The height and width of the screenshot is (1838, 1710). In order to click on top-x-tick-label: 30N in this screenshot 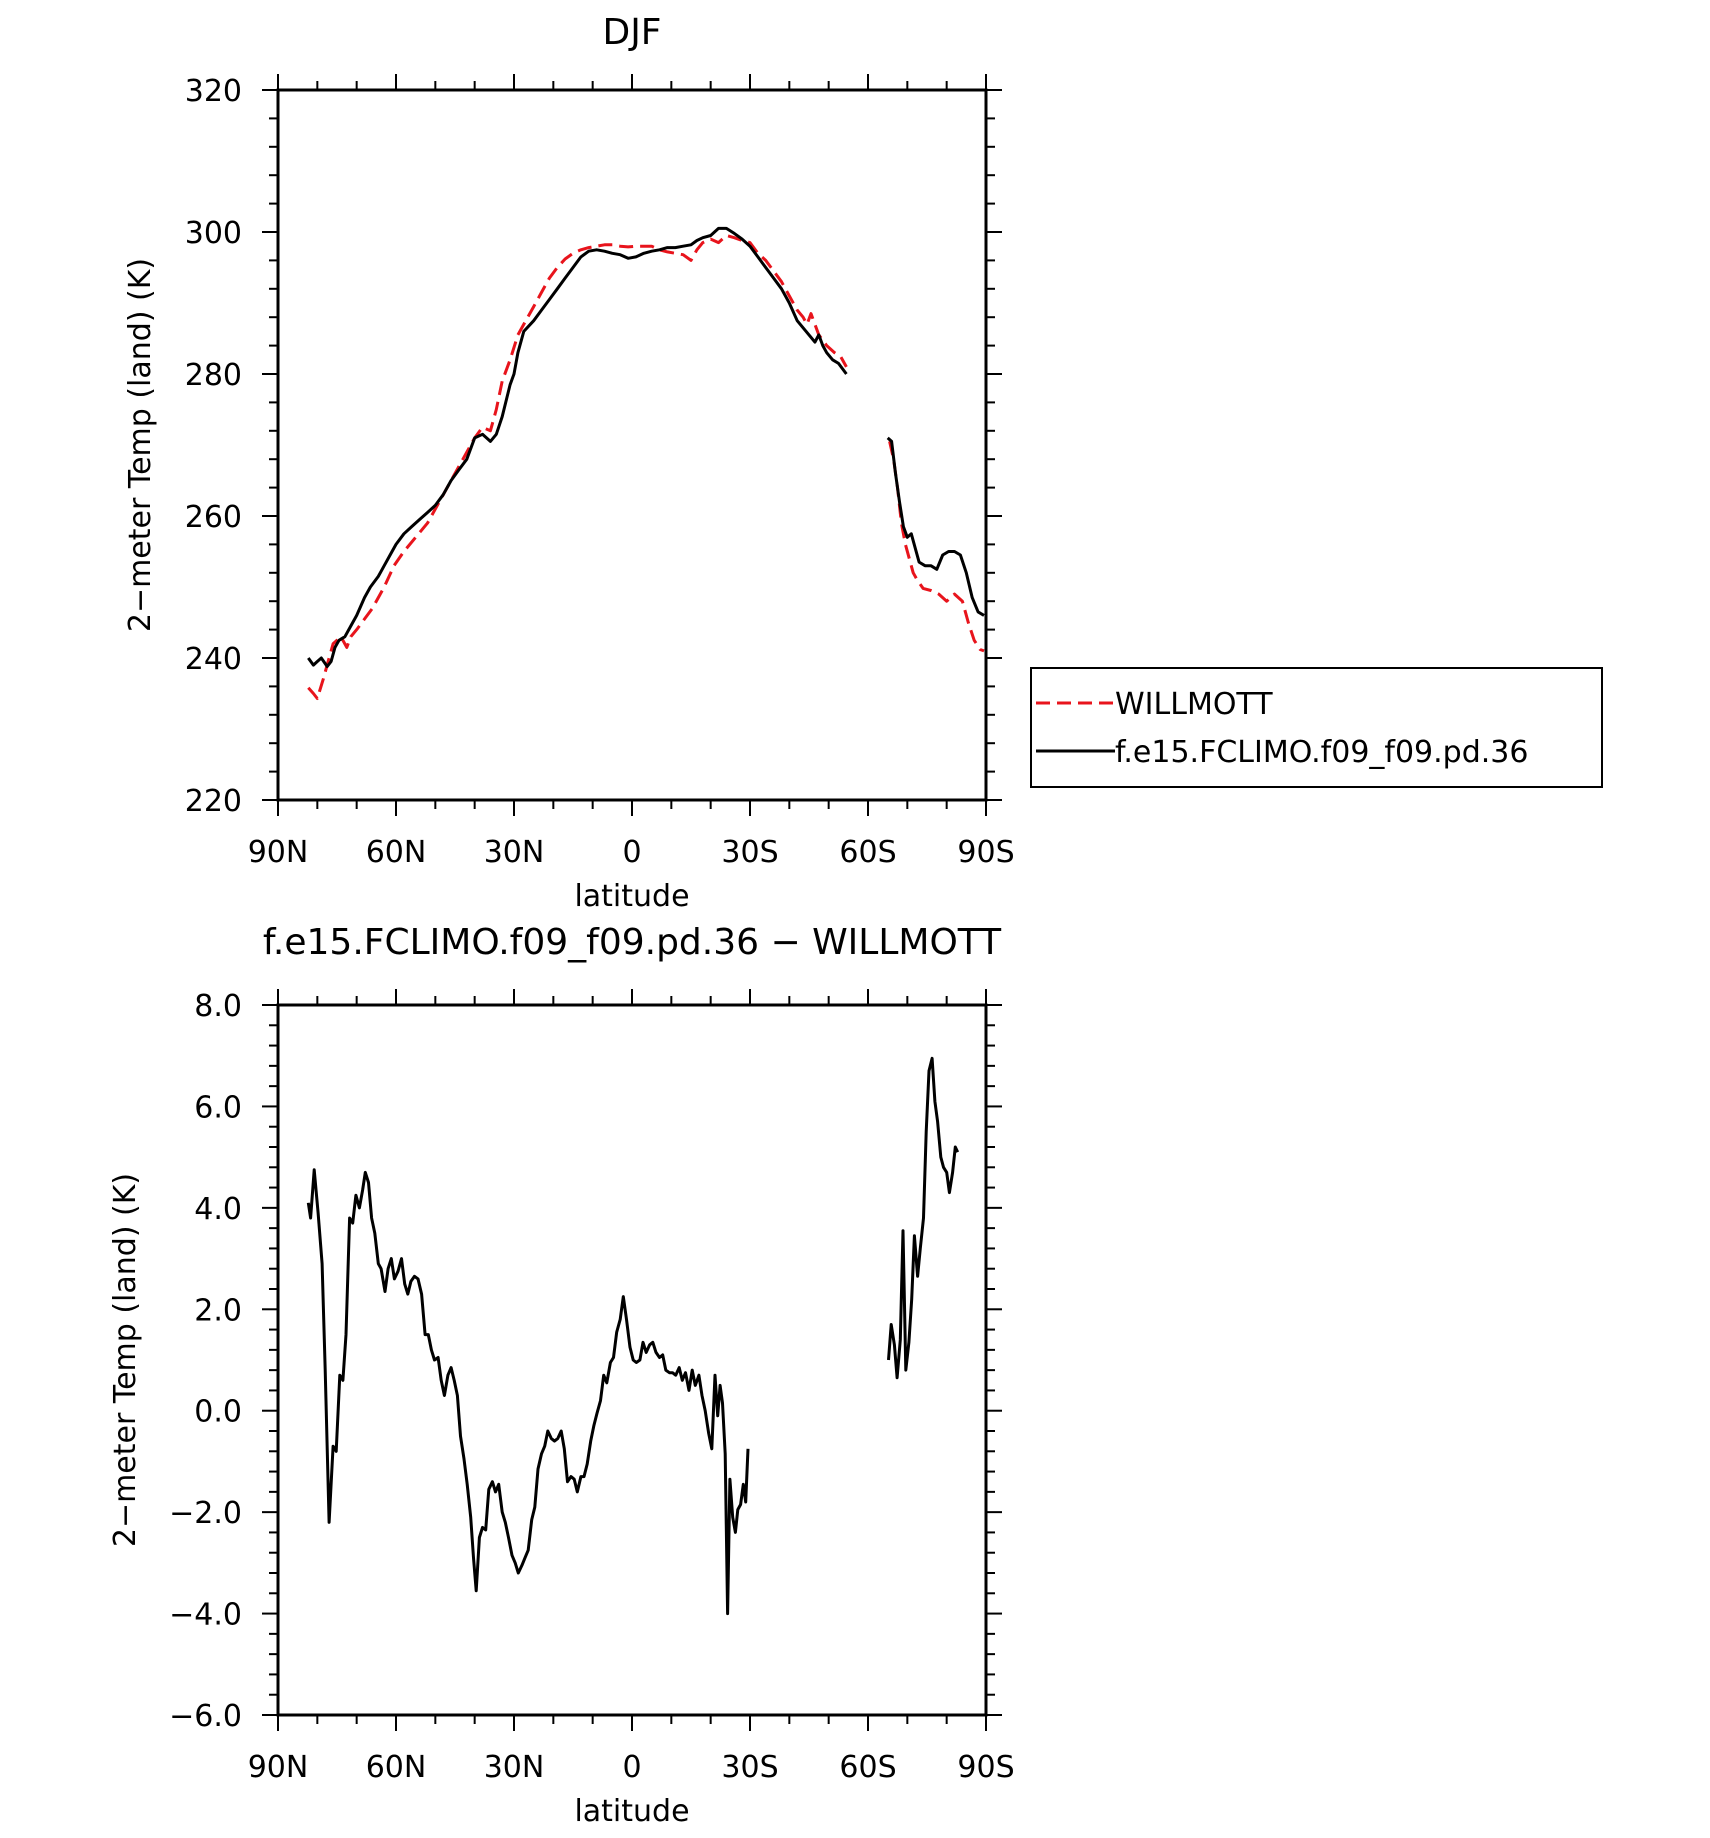, I will do `click(514, 852)`.